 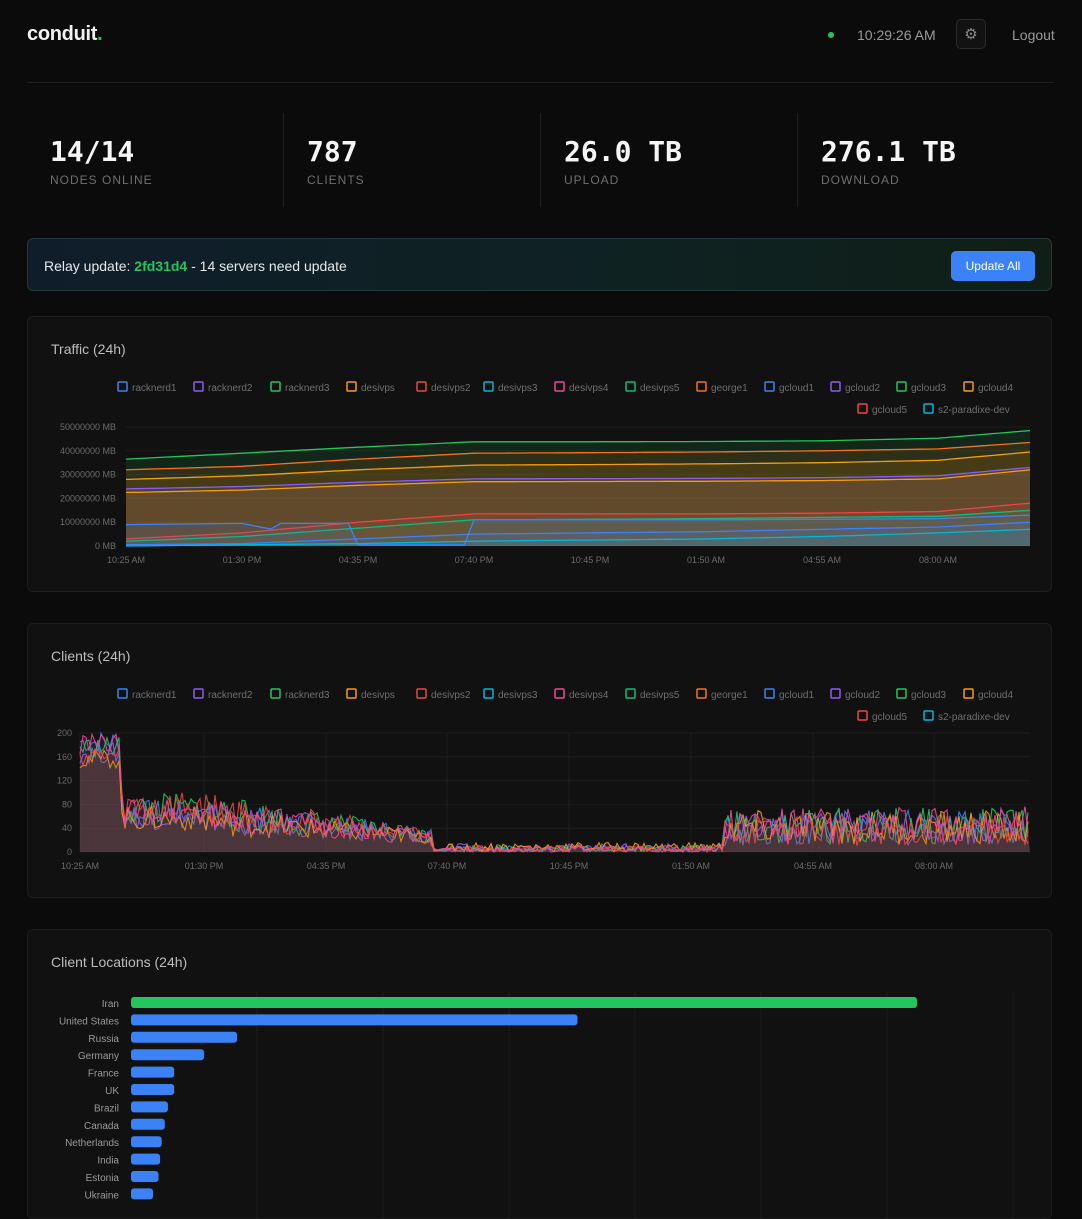 What do you see at coordinates (307, 695) in the screenshot?
I see `legend-label: racknerd3` at bounding box center [307, 695].